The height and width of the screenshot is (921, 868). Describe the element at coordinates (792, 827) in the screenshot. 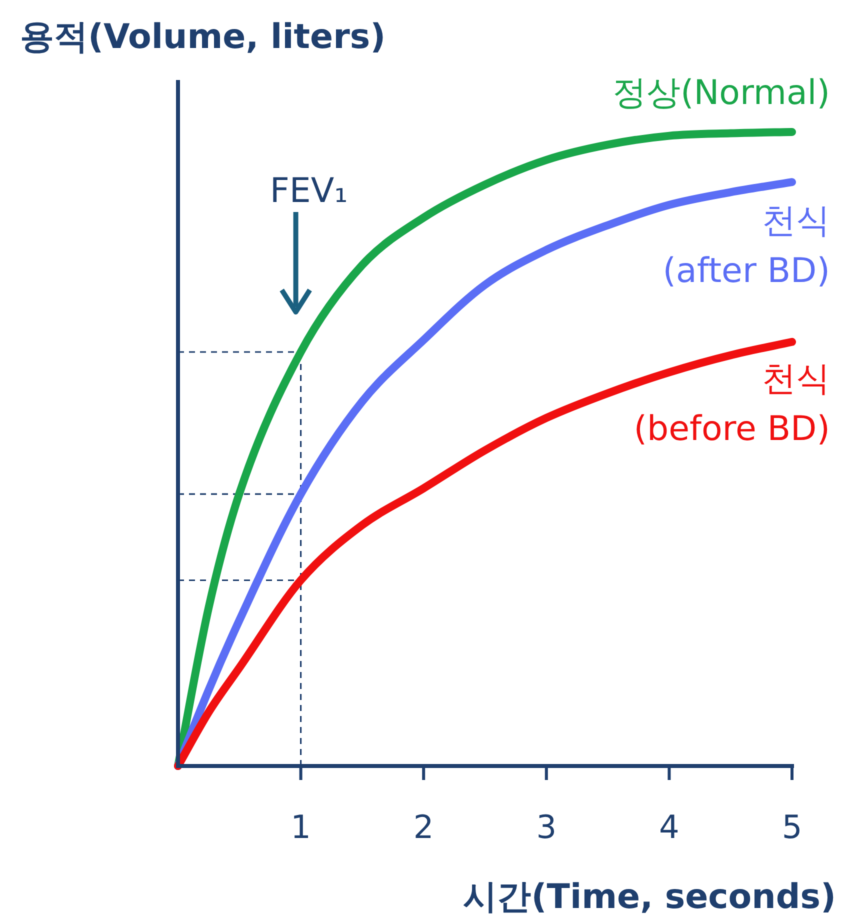

I see `x-tick-label: 5` at that location.